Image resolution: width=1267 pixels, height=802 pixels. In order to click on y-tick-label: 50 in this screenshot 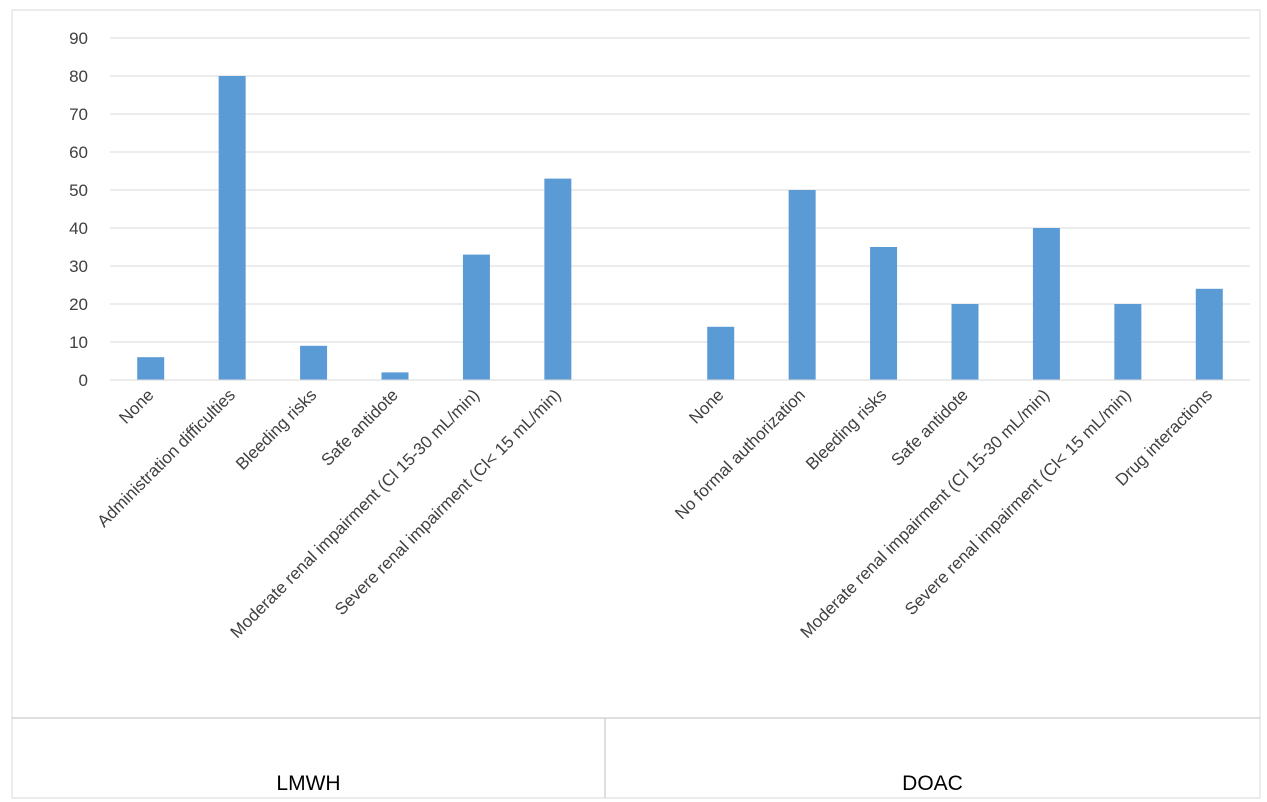, I will do `click(78, 190)`.